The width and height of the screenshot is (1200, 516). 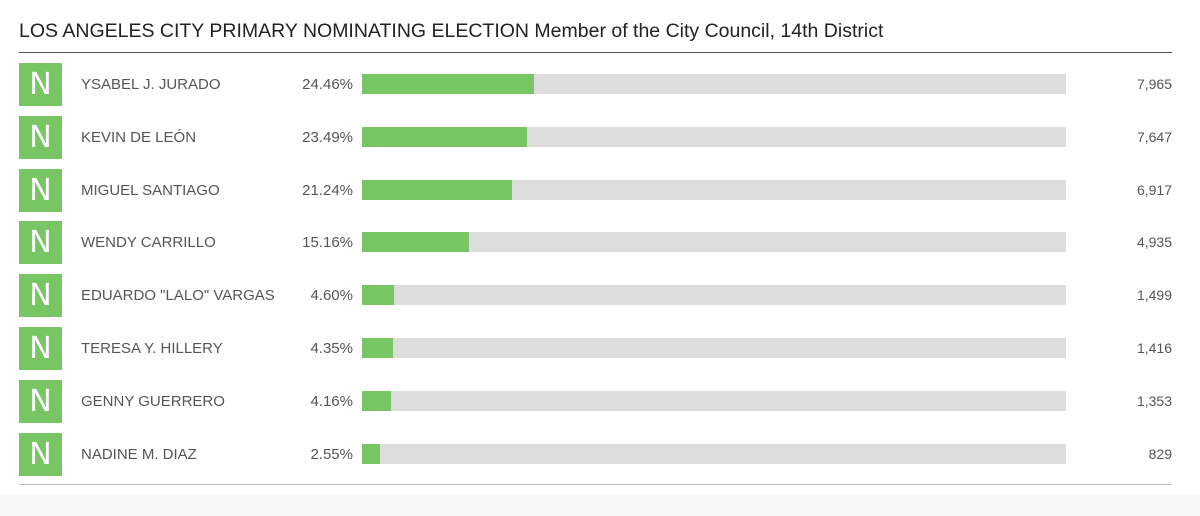 I want to click on vote-count: 7,647, so click(x=1154, y=136).